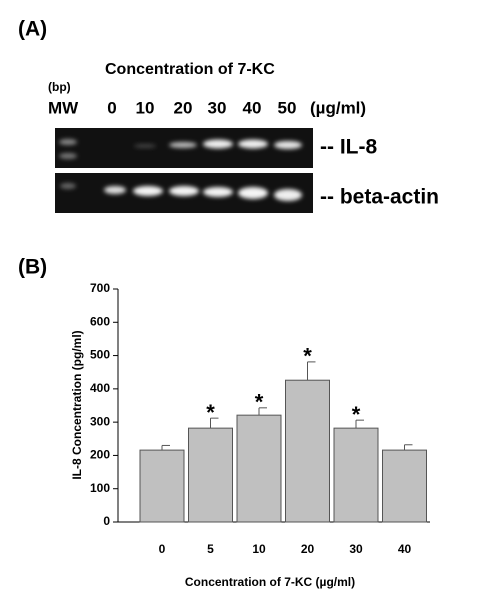  What do you see at coordinates (308, 549) in the screenshot?
I see `x-tick-label: 20` at bounding box center [308, 549].